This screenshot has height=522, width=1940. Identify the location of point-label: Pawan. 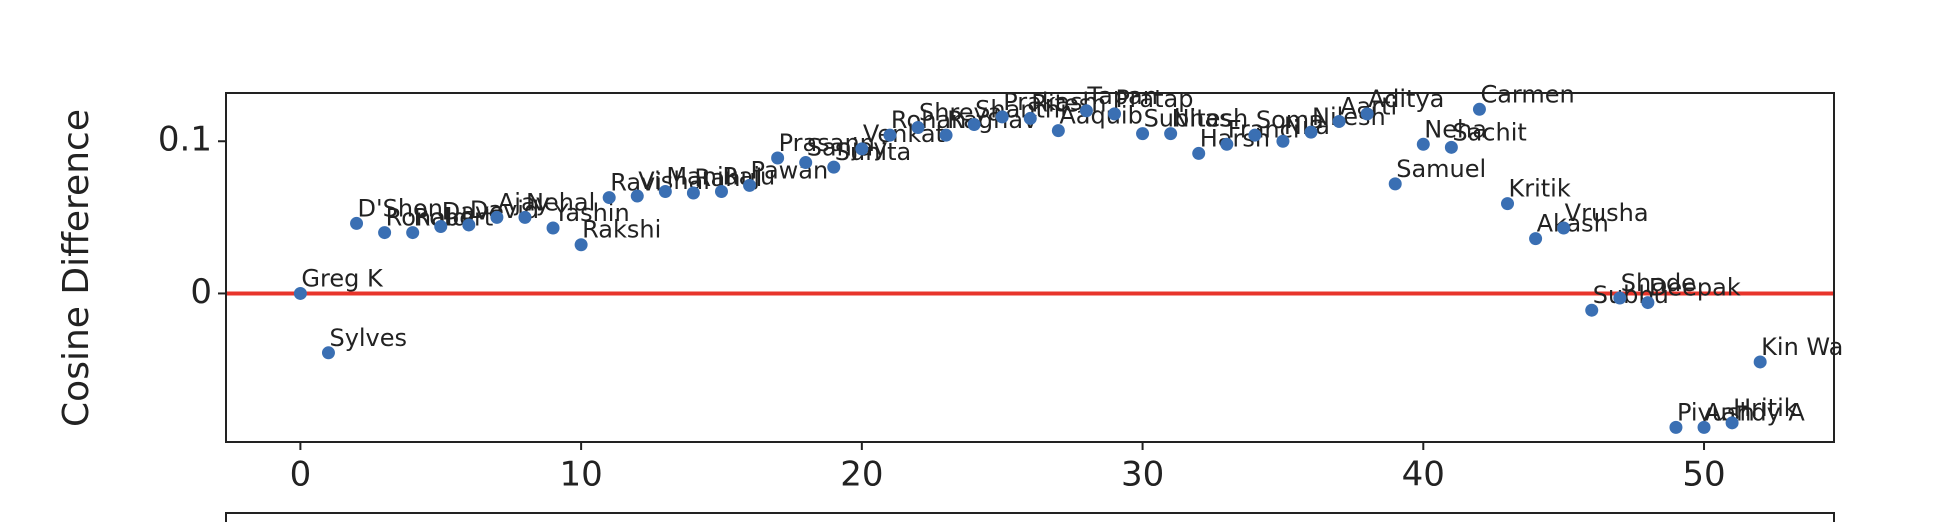
(790, 170).